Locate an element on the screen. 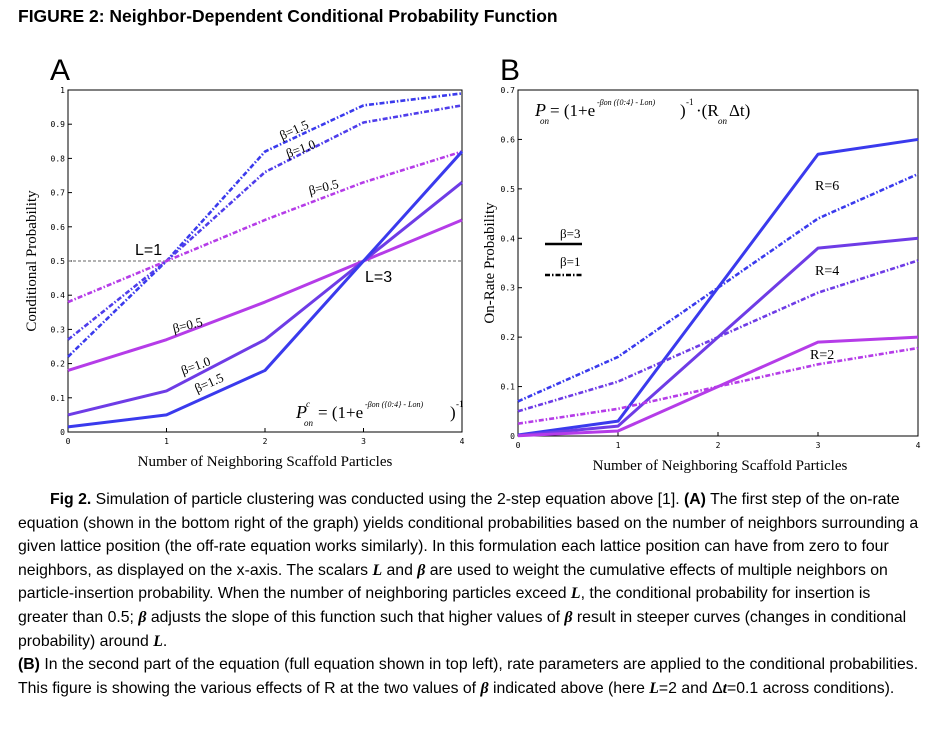  eq-a-mid: = (1+e is located at coordinates (340, 412).